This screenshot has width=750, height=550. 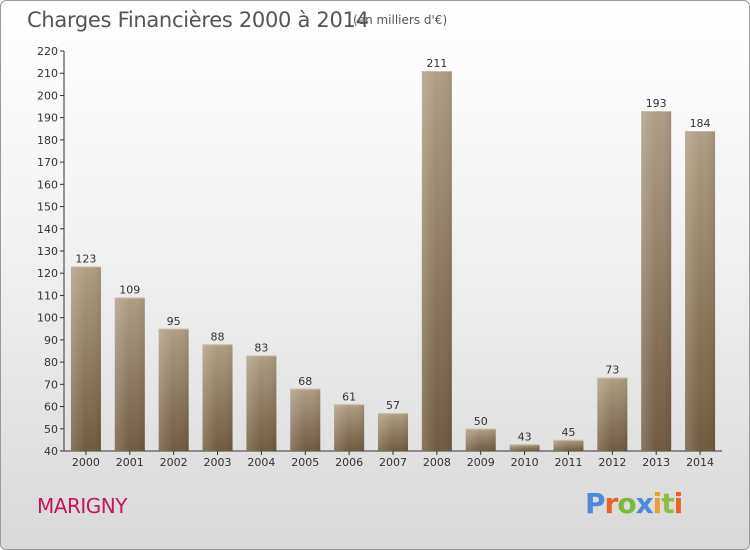 I want to click on data-label: 123, so click(x=85, y=259).